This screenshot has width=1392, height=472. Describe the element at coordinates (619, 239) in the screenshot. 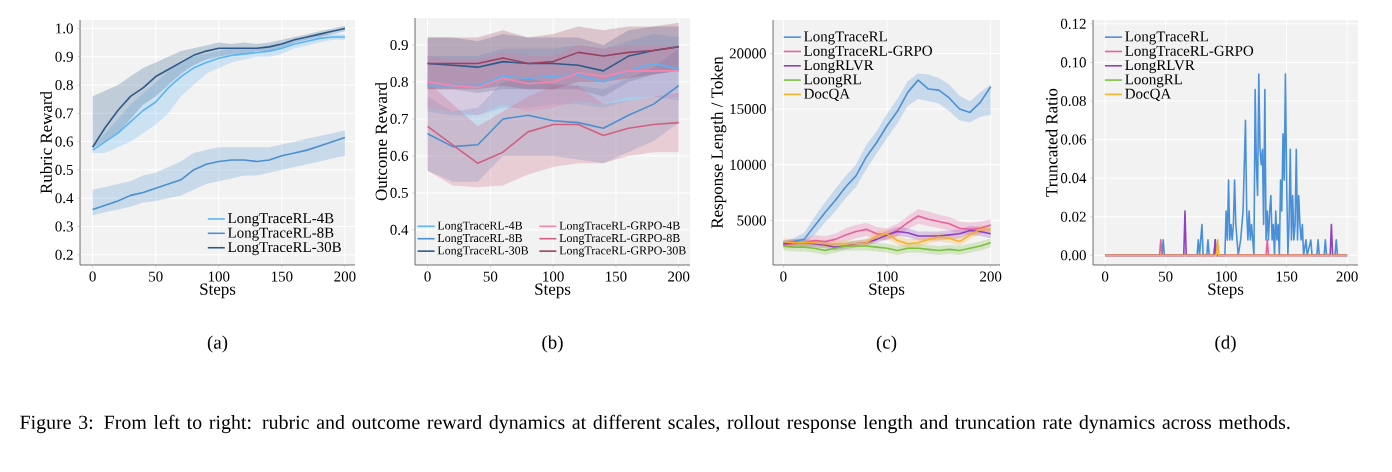

I see `legend-label: LongTraceRL-GRPO-8B` at that location.